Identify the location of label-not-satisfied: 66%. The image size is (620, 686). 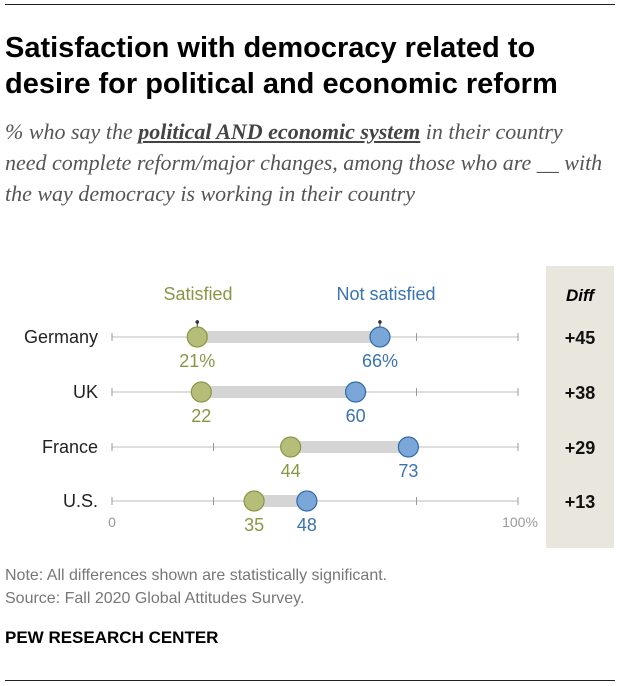
(380, 361).